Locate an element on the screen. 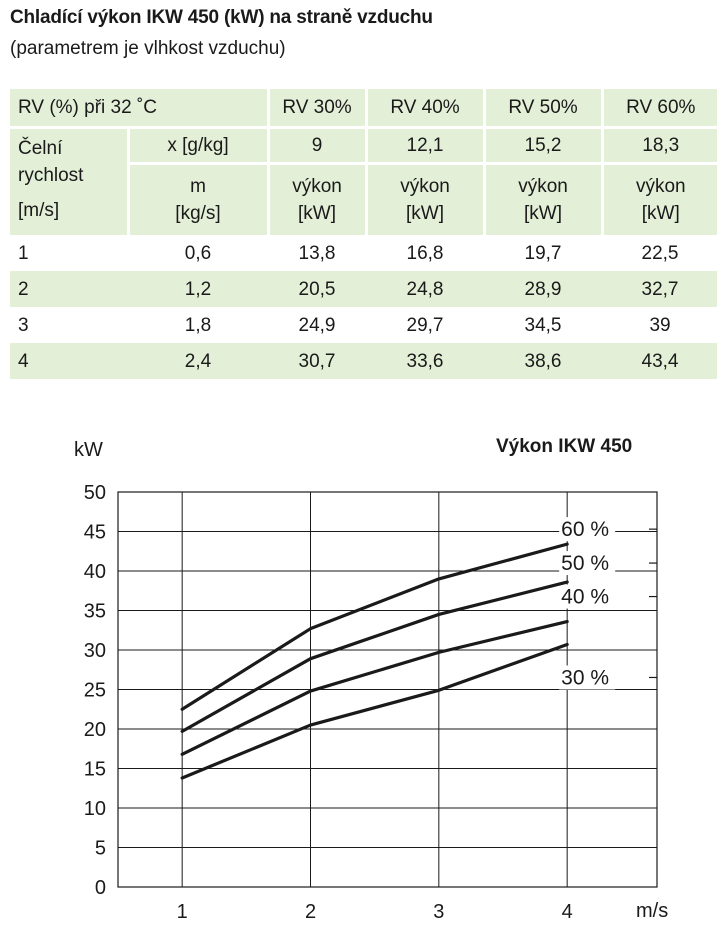 This screenshot has height=935, width=717. x-tick-label: 3 is located at coordinates (438, 912).